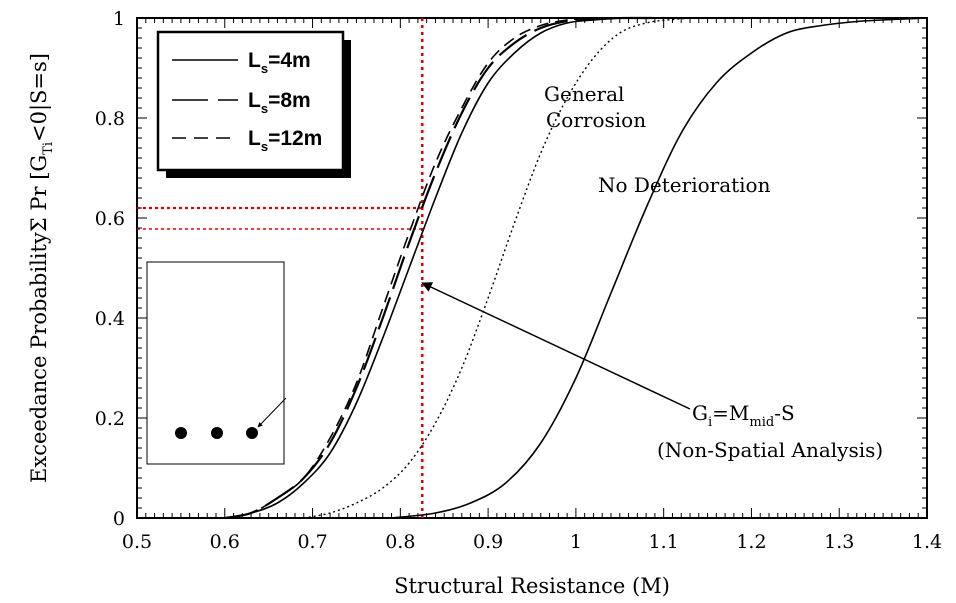 This screenshot has width=956, height=603. What do you see at coordinates (770, 450) in the screenshot?
I see `annotation-non-spatial: (Non-Spatial Analysis)` at bounding box center [770, 450].